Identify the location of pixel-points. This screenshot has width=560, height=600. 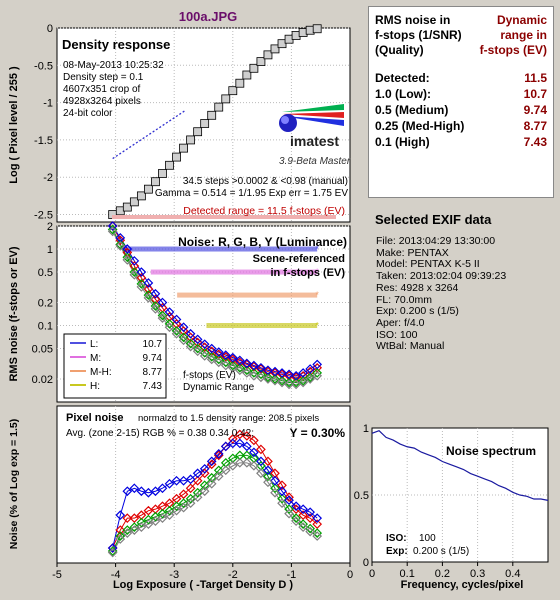
(215, 493).